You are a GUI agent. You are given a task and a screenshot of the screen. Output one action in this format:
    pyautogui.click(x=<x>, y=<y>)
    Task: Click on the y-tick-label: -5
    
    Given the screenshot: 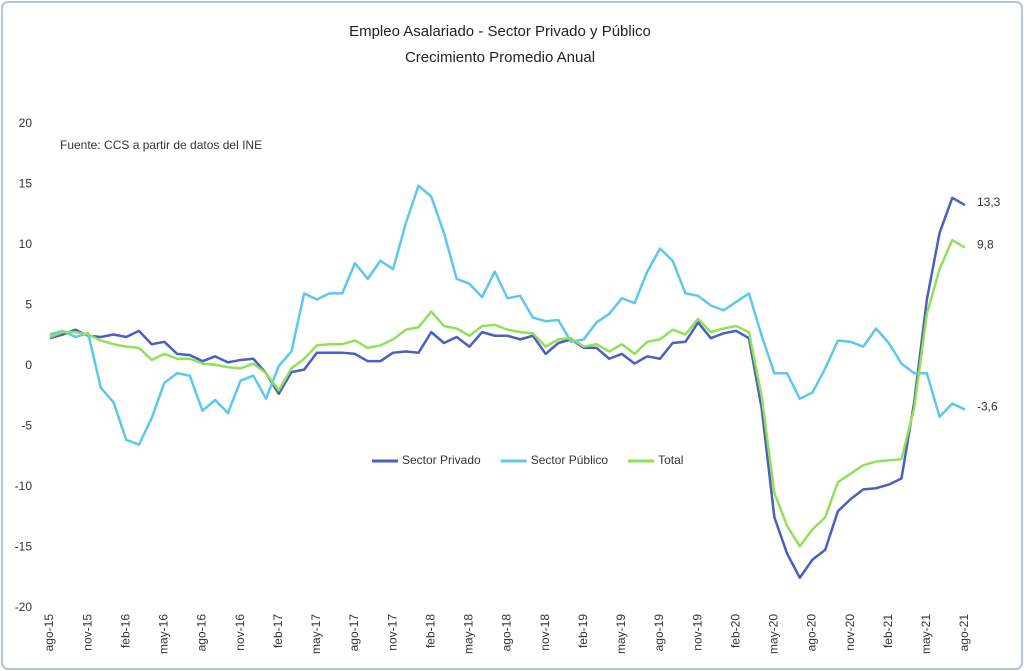 What is the action you would take?
    pyautogui.click(x=26, y=426)
    